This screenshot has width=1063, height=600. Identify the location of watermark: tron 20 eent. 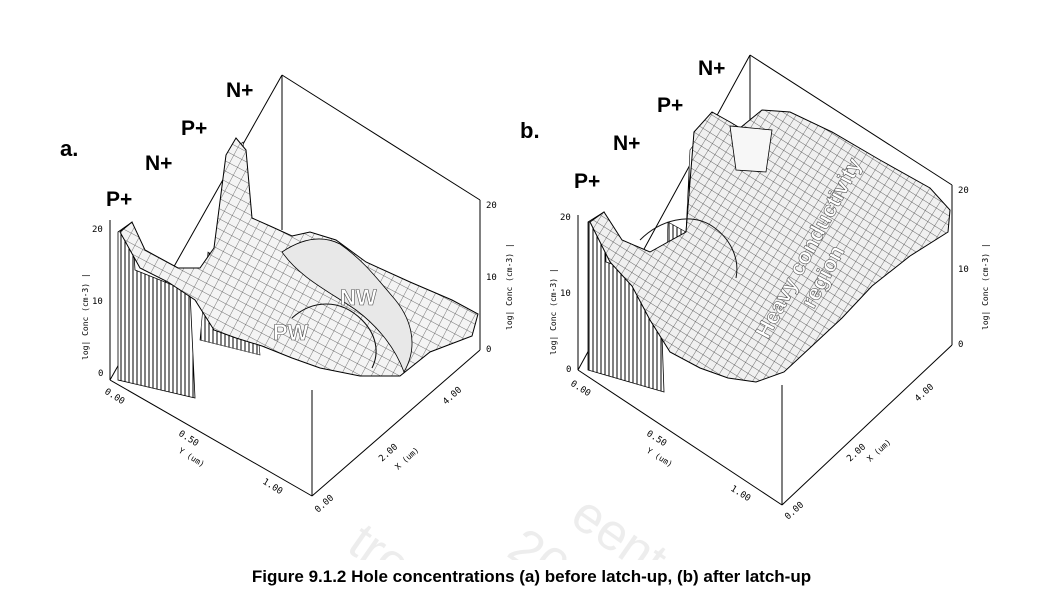
(508, 542).